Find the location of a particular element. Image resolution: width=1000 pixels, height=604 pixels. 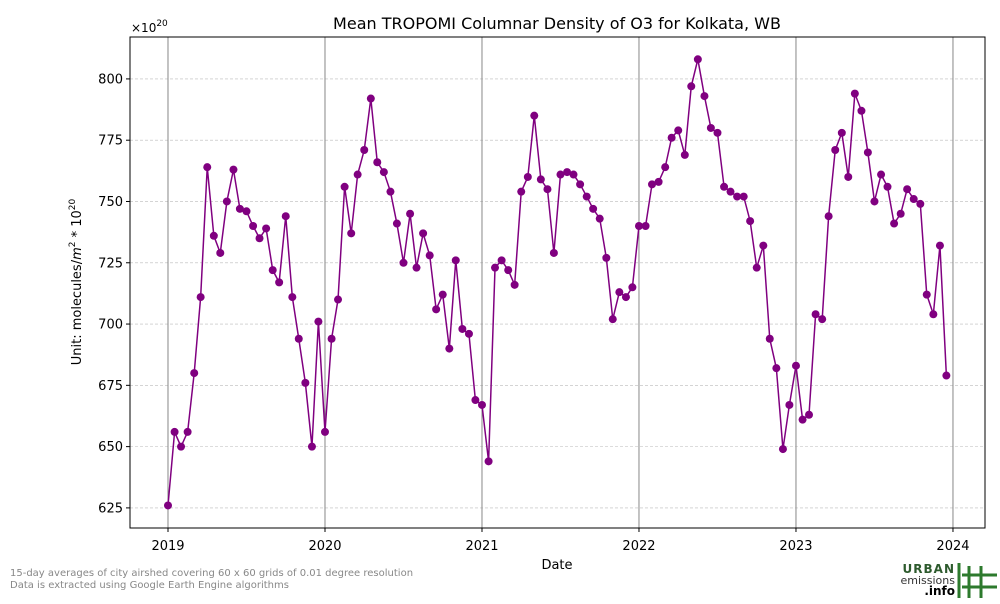

y-offset-label: ×10²⁰ is located at coordinates (149, 27).